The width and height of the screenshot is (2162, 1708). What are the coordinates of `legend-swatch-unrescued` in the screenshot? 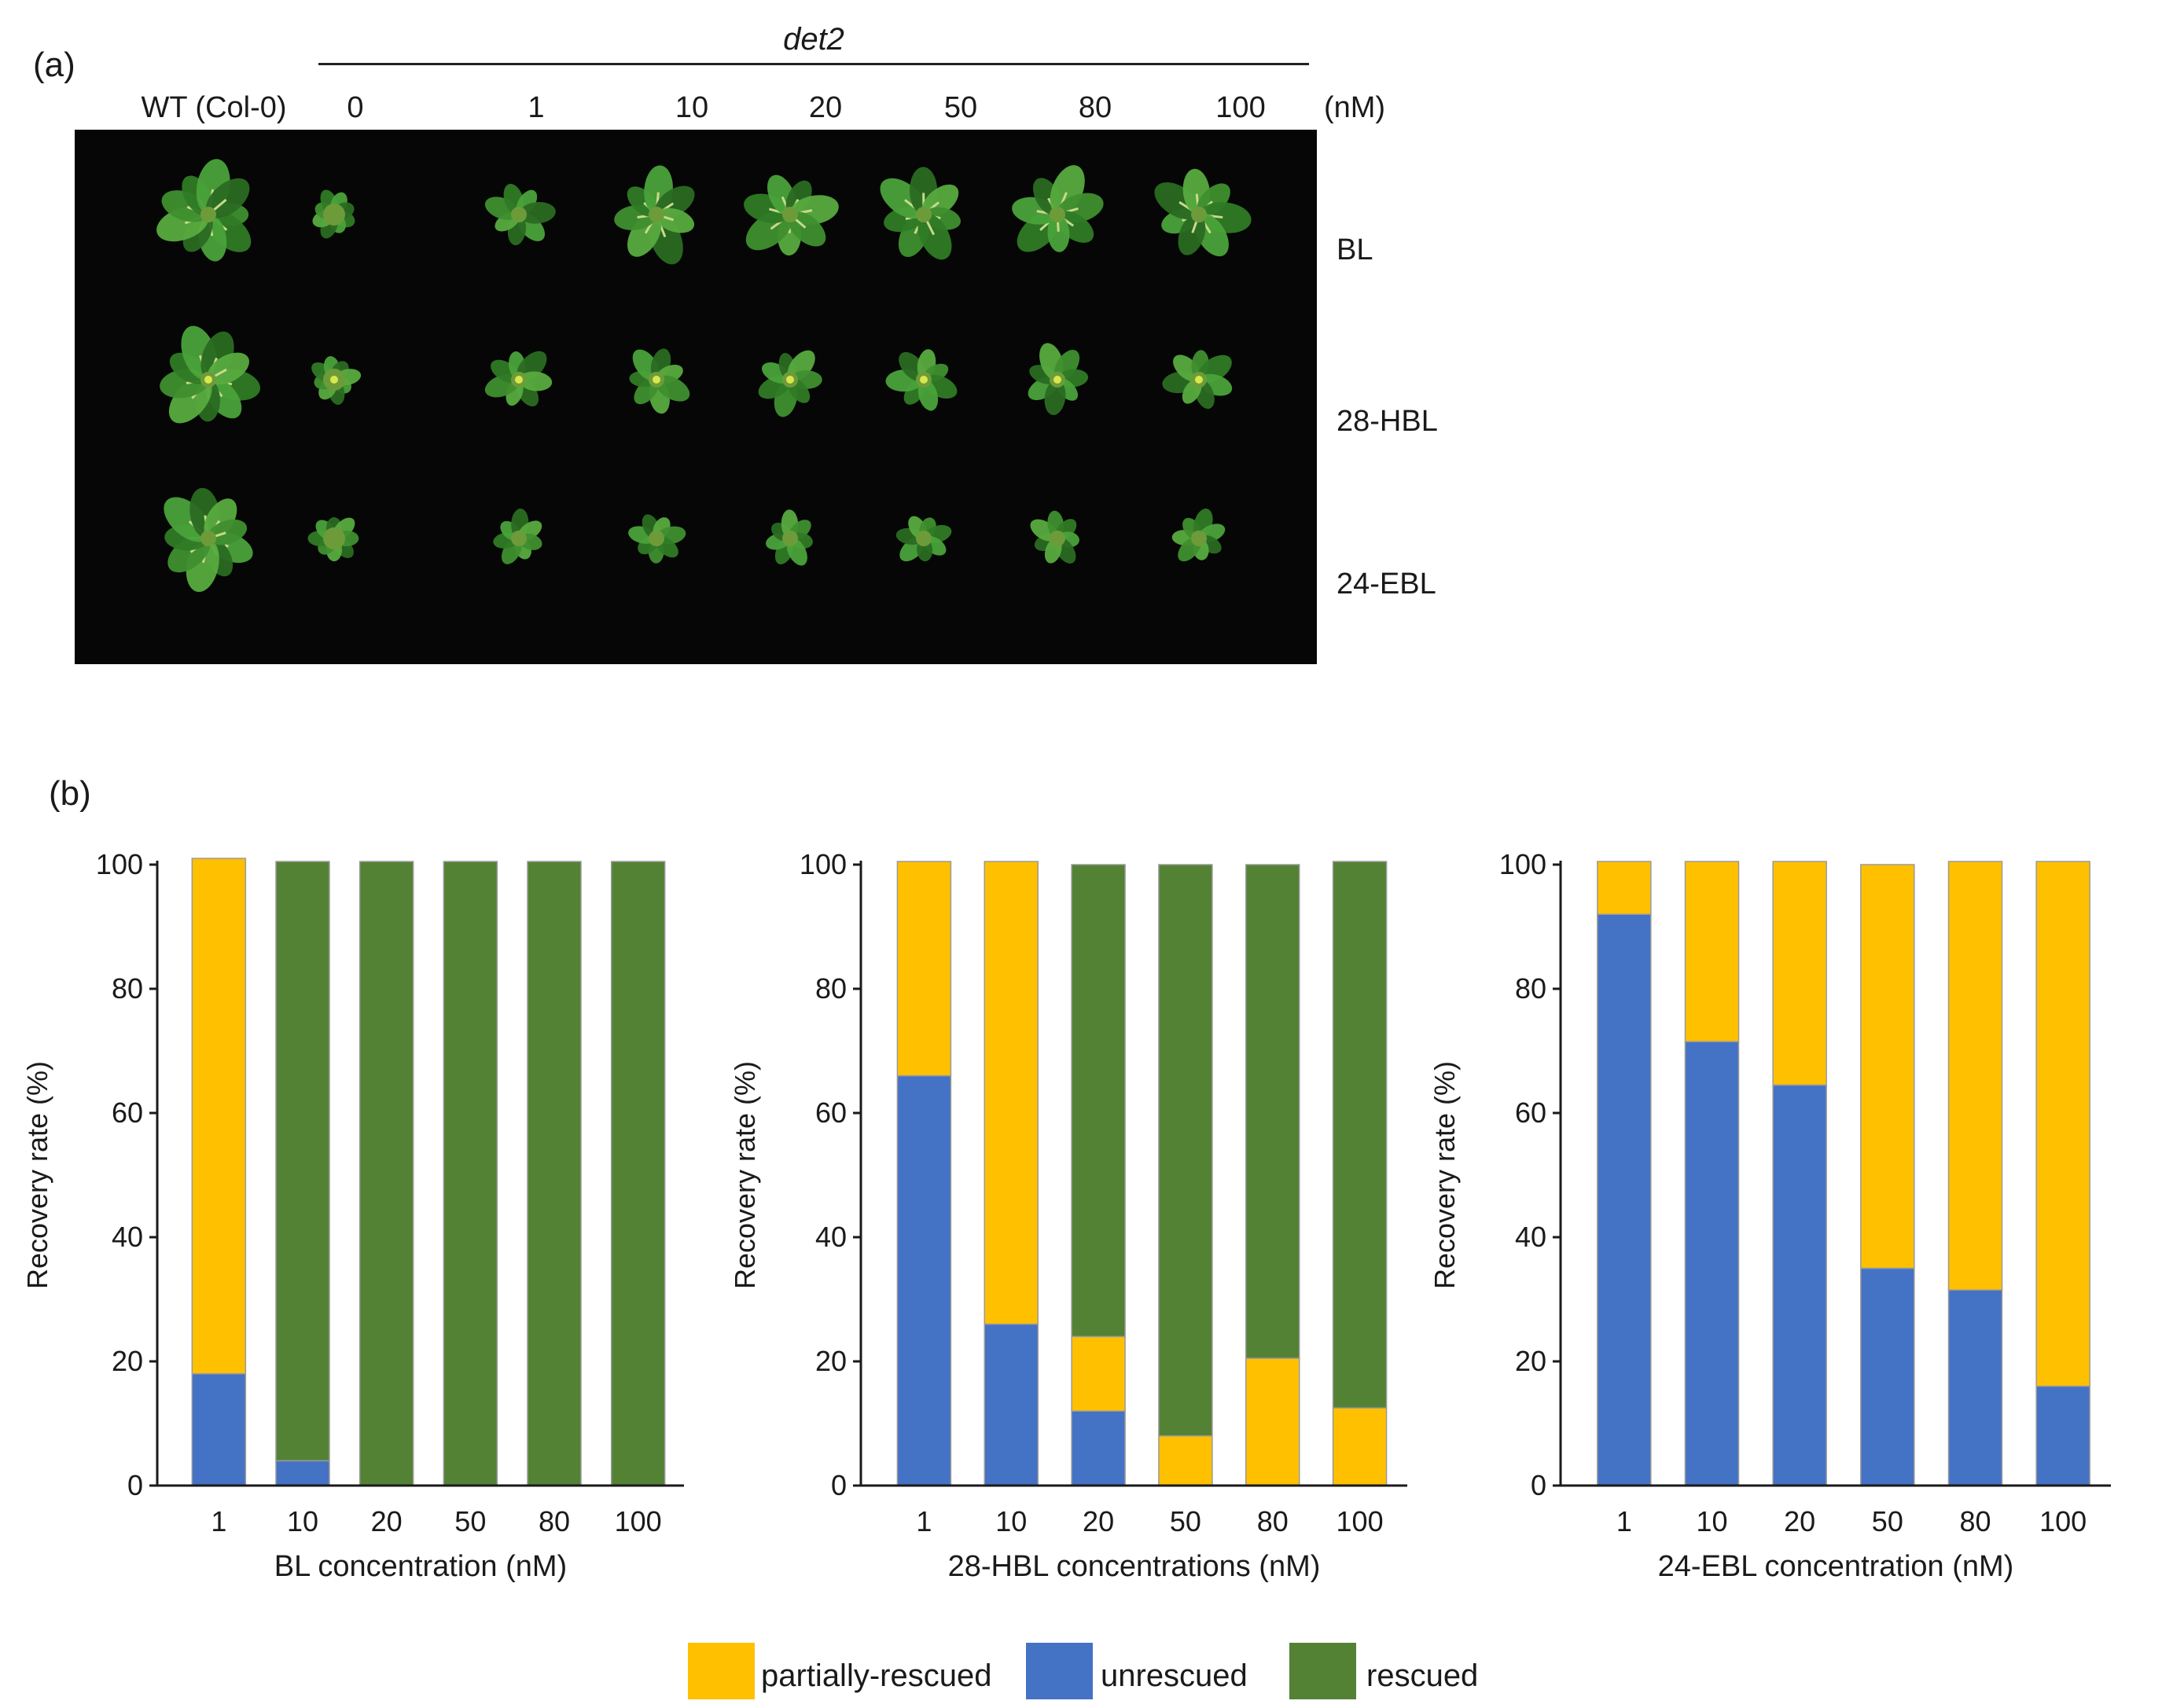 It's located at (1059, 1671).